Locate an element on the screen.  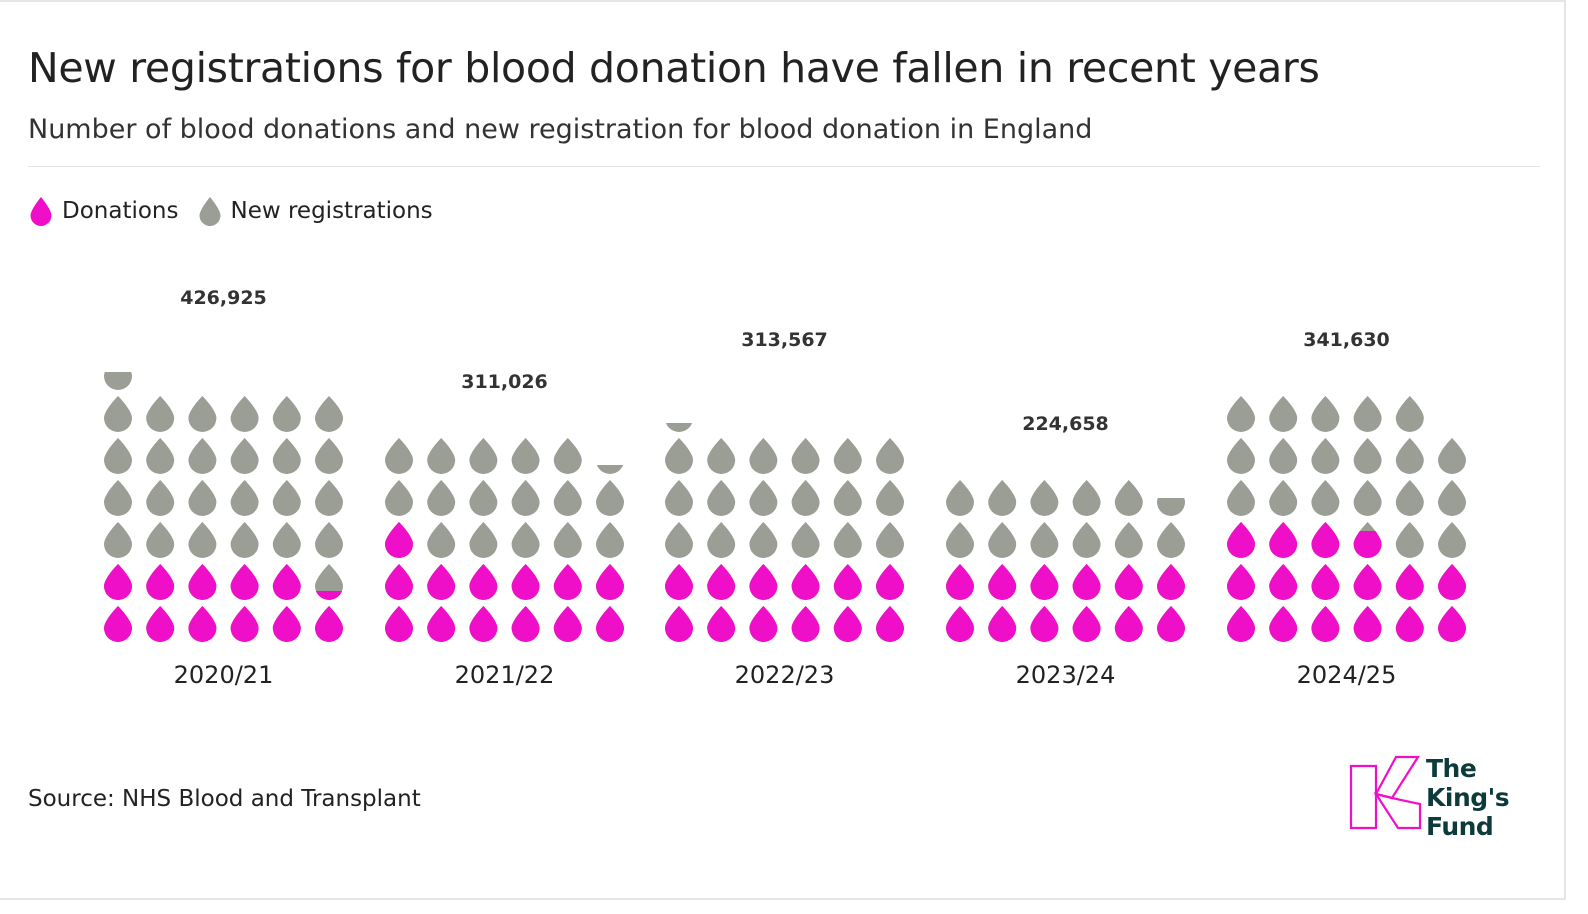
category-label: 2024/25 is located at coordinates (1347, 675).